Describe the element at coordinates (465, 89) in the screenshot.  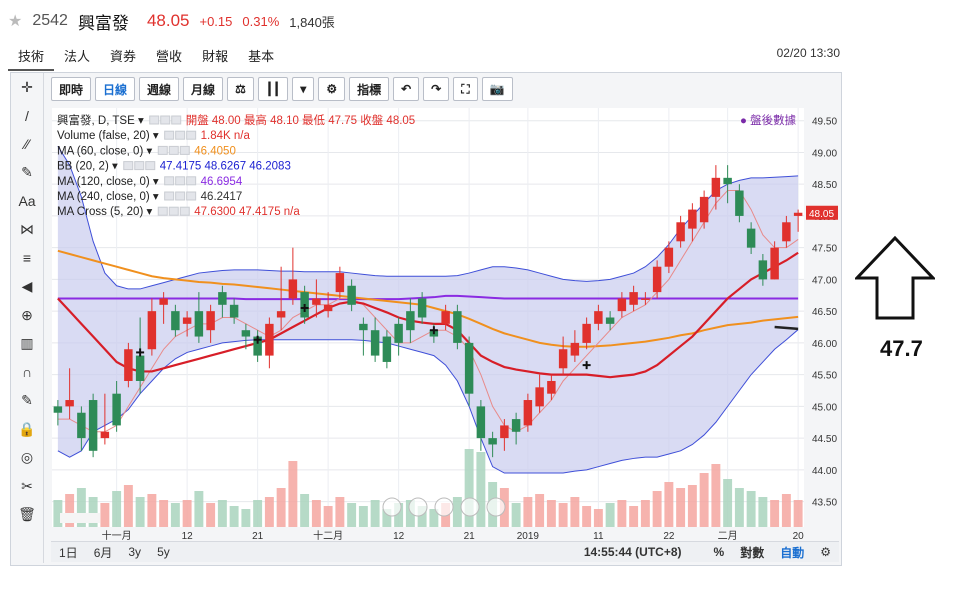
I see `fullscreen-icon: ⛶` at that location.